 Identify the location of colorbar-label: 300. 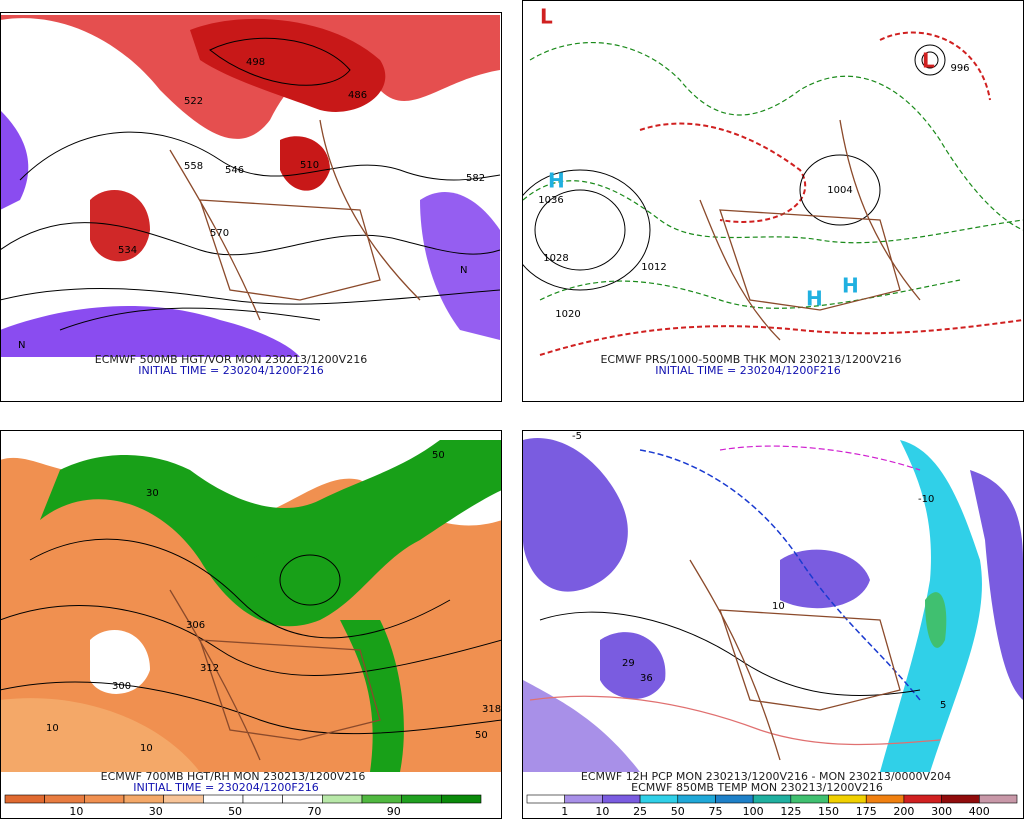
(941, 811).